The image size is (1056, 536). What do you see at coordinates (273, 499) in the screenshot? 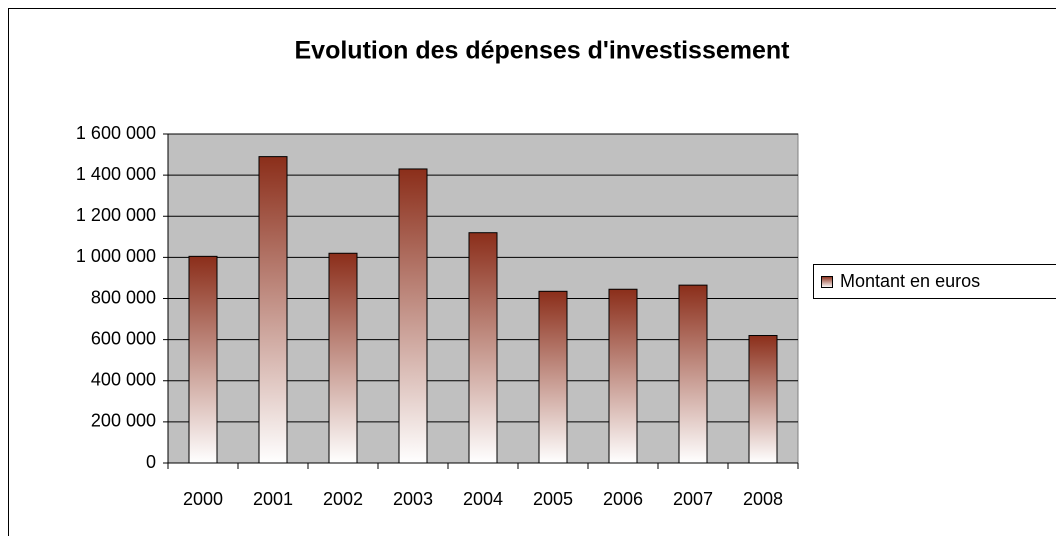
I see `x-tick-label: 2001` at bounding box center [273, 499].